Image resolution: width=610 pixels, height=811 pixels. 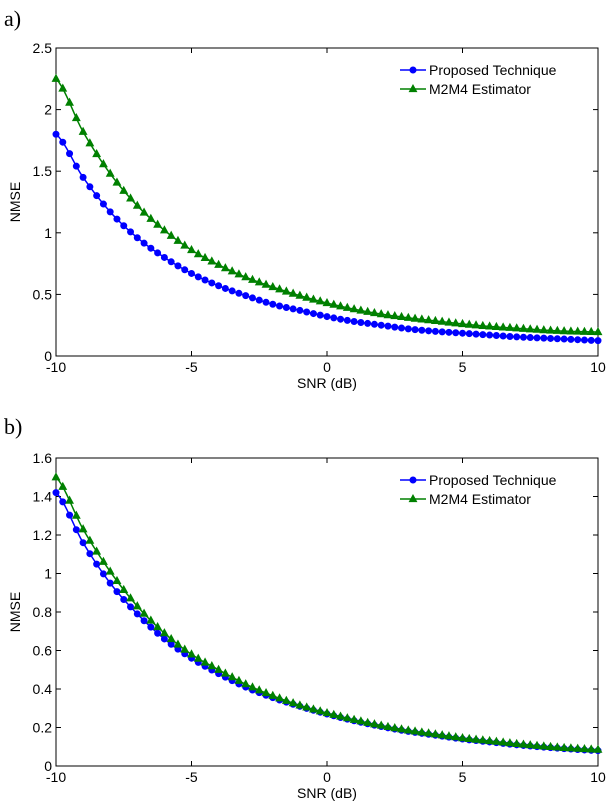 I want to click on legend: Proposed Technique M2M4 Estimator, so click(x=478, y=79).